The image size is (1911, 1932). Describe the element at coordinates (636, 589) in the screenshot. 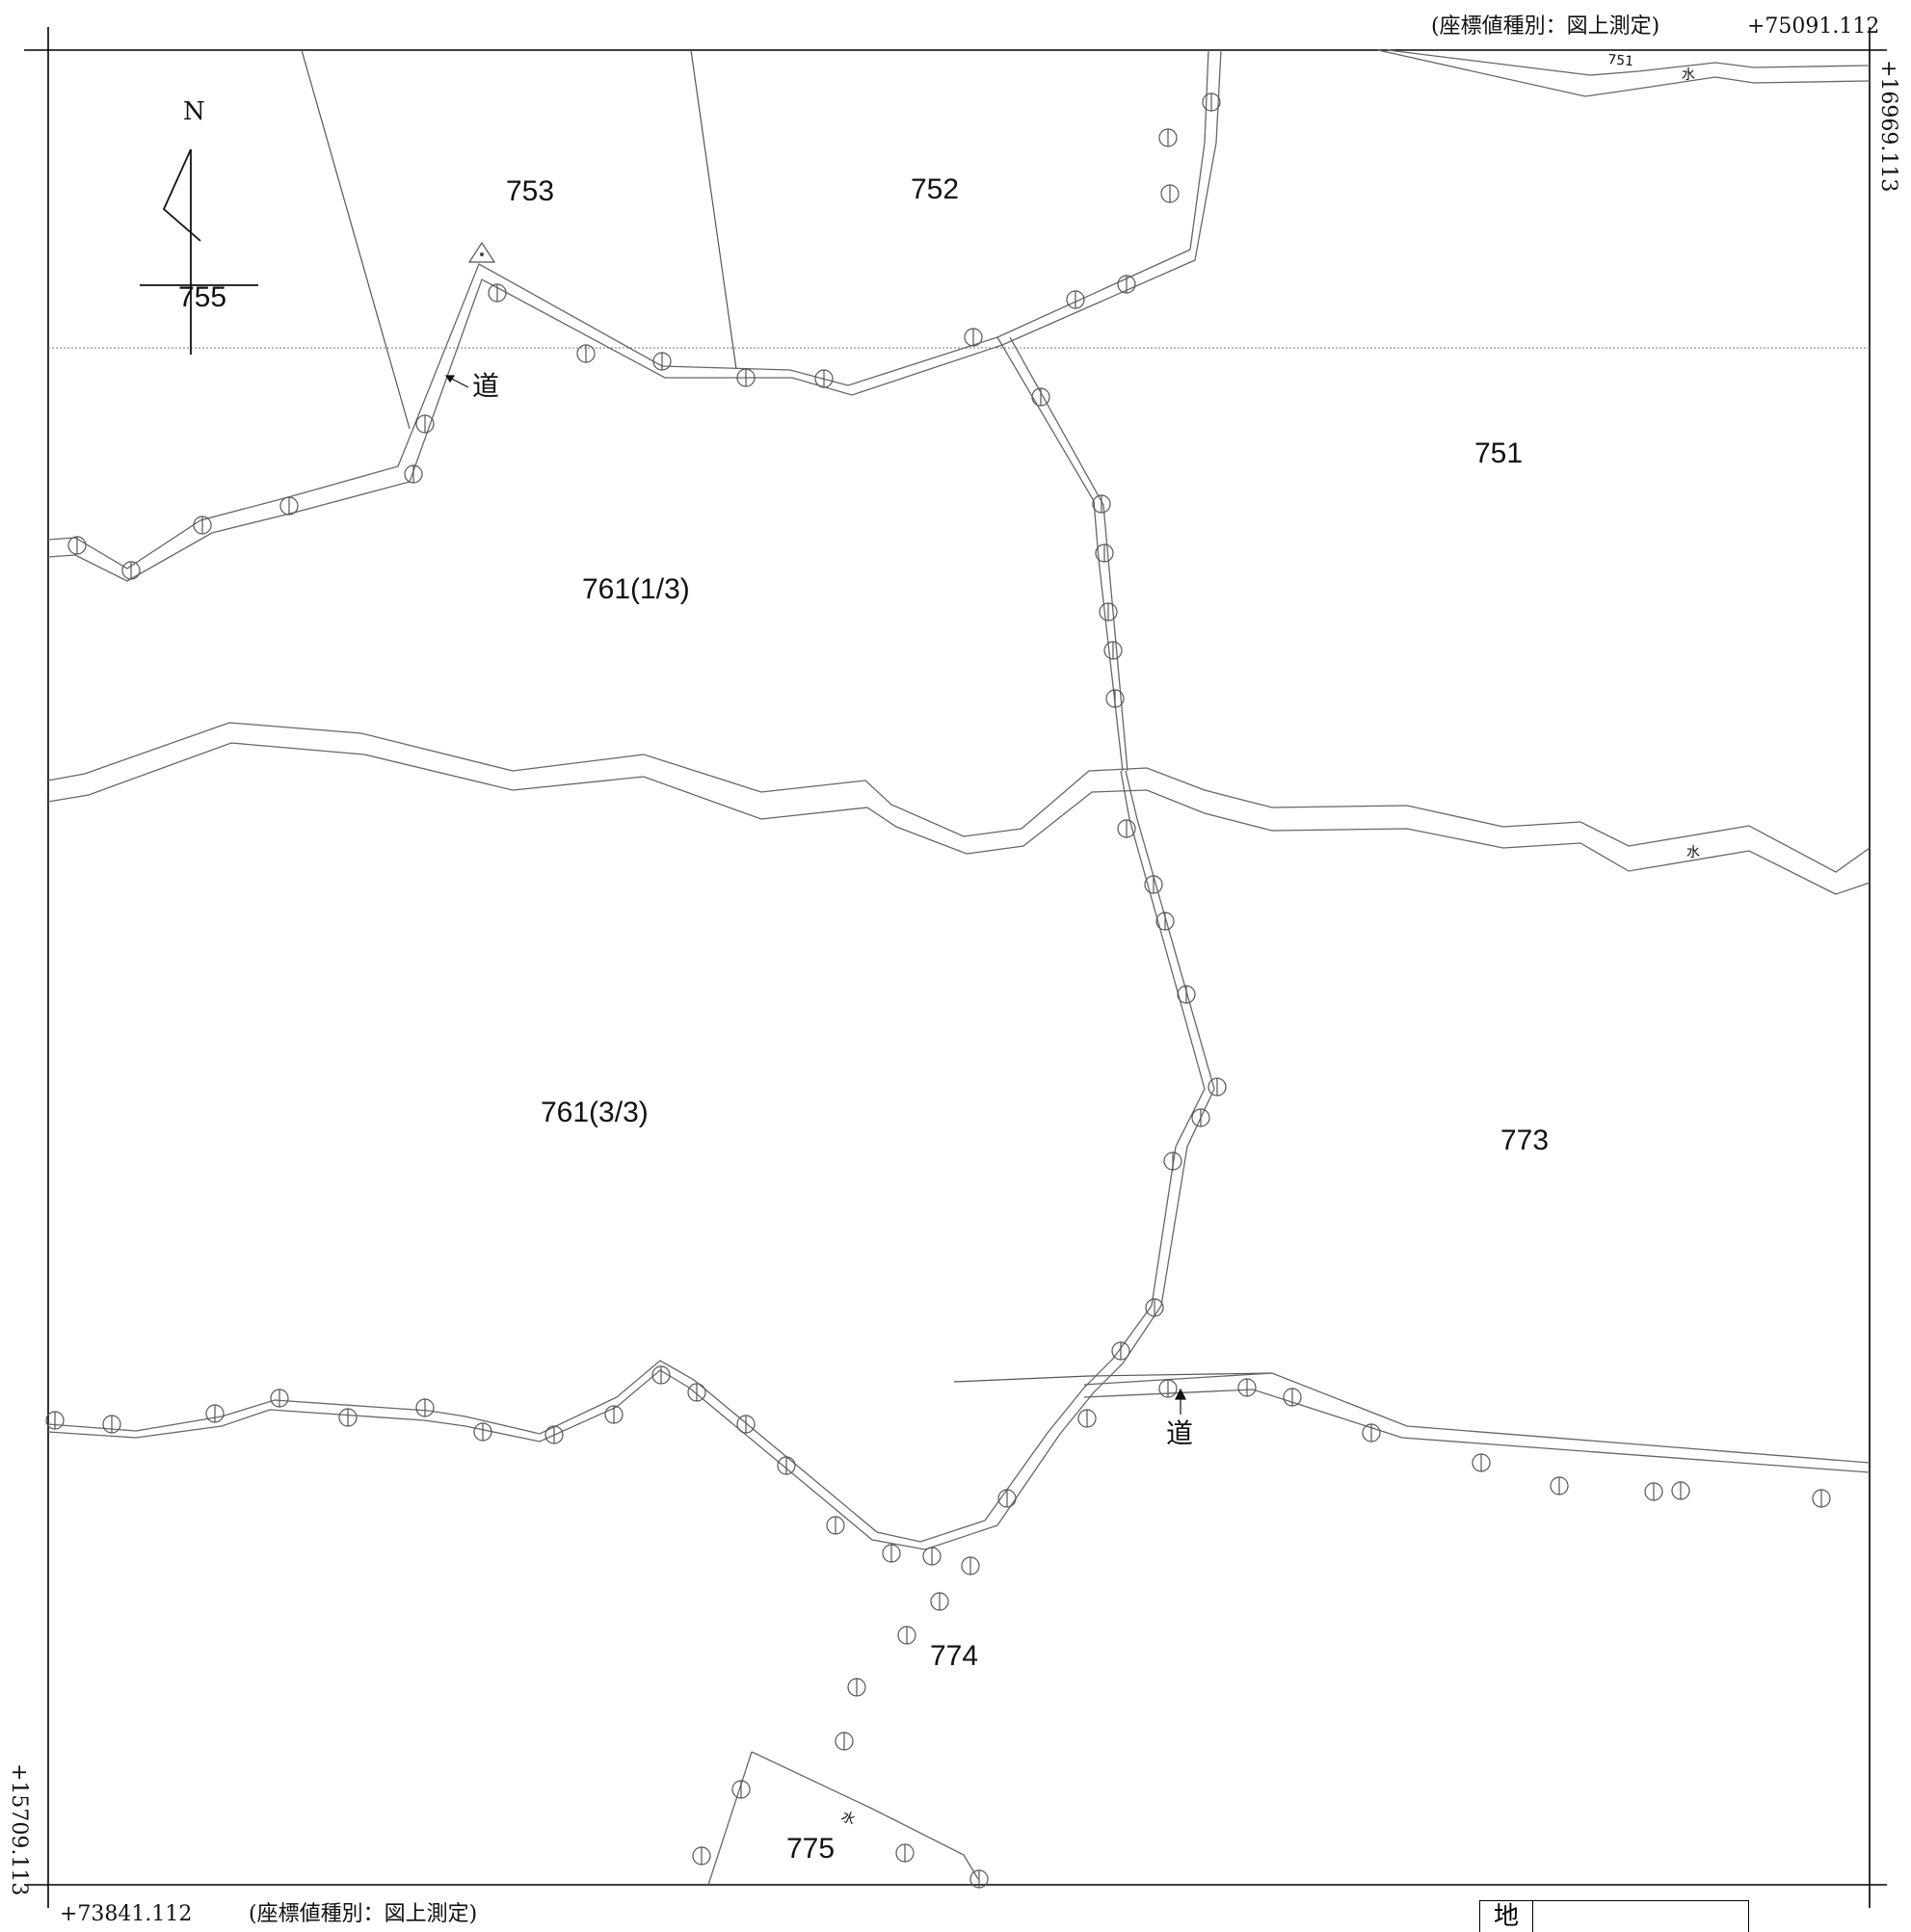

I see `parcel-label-761-1: 761(1/3)` at that location.